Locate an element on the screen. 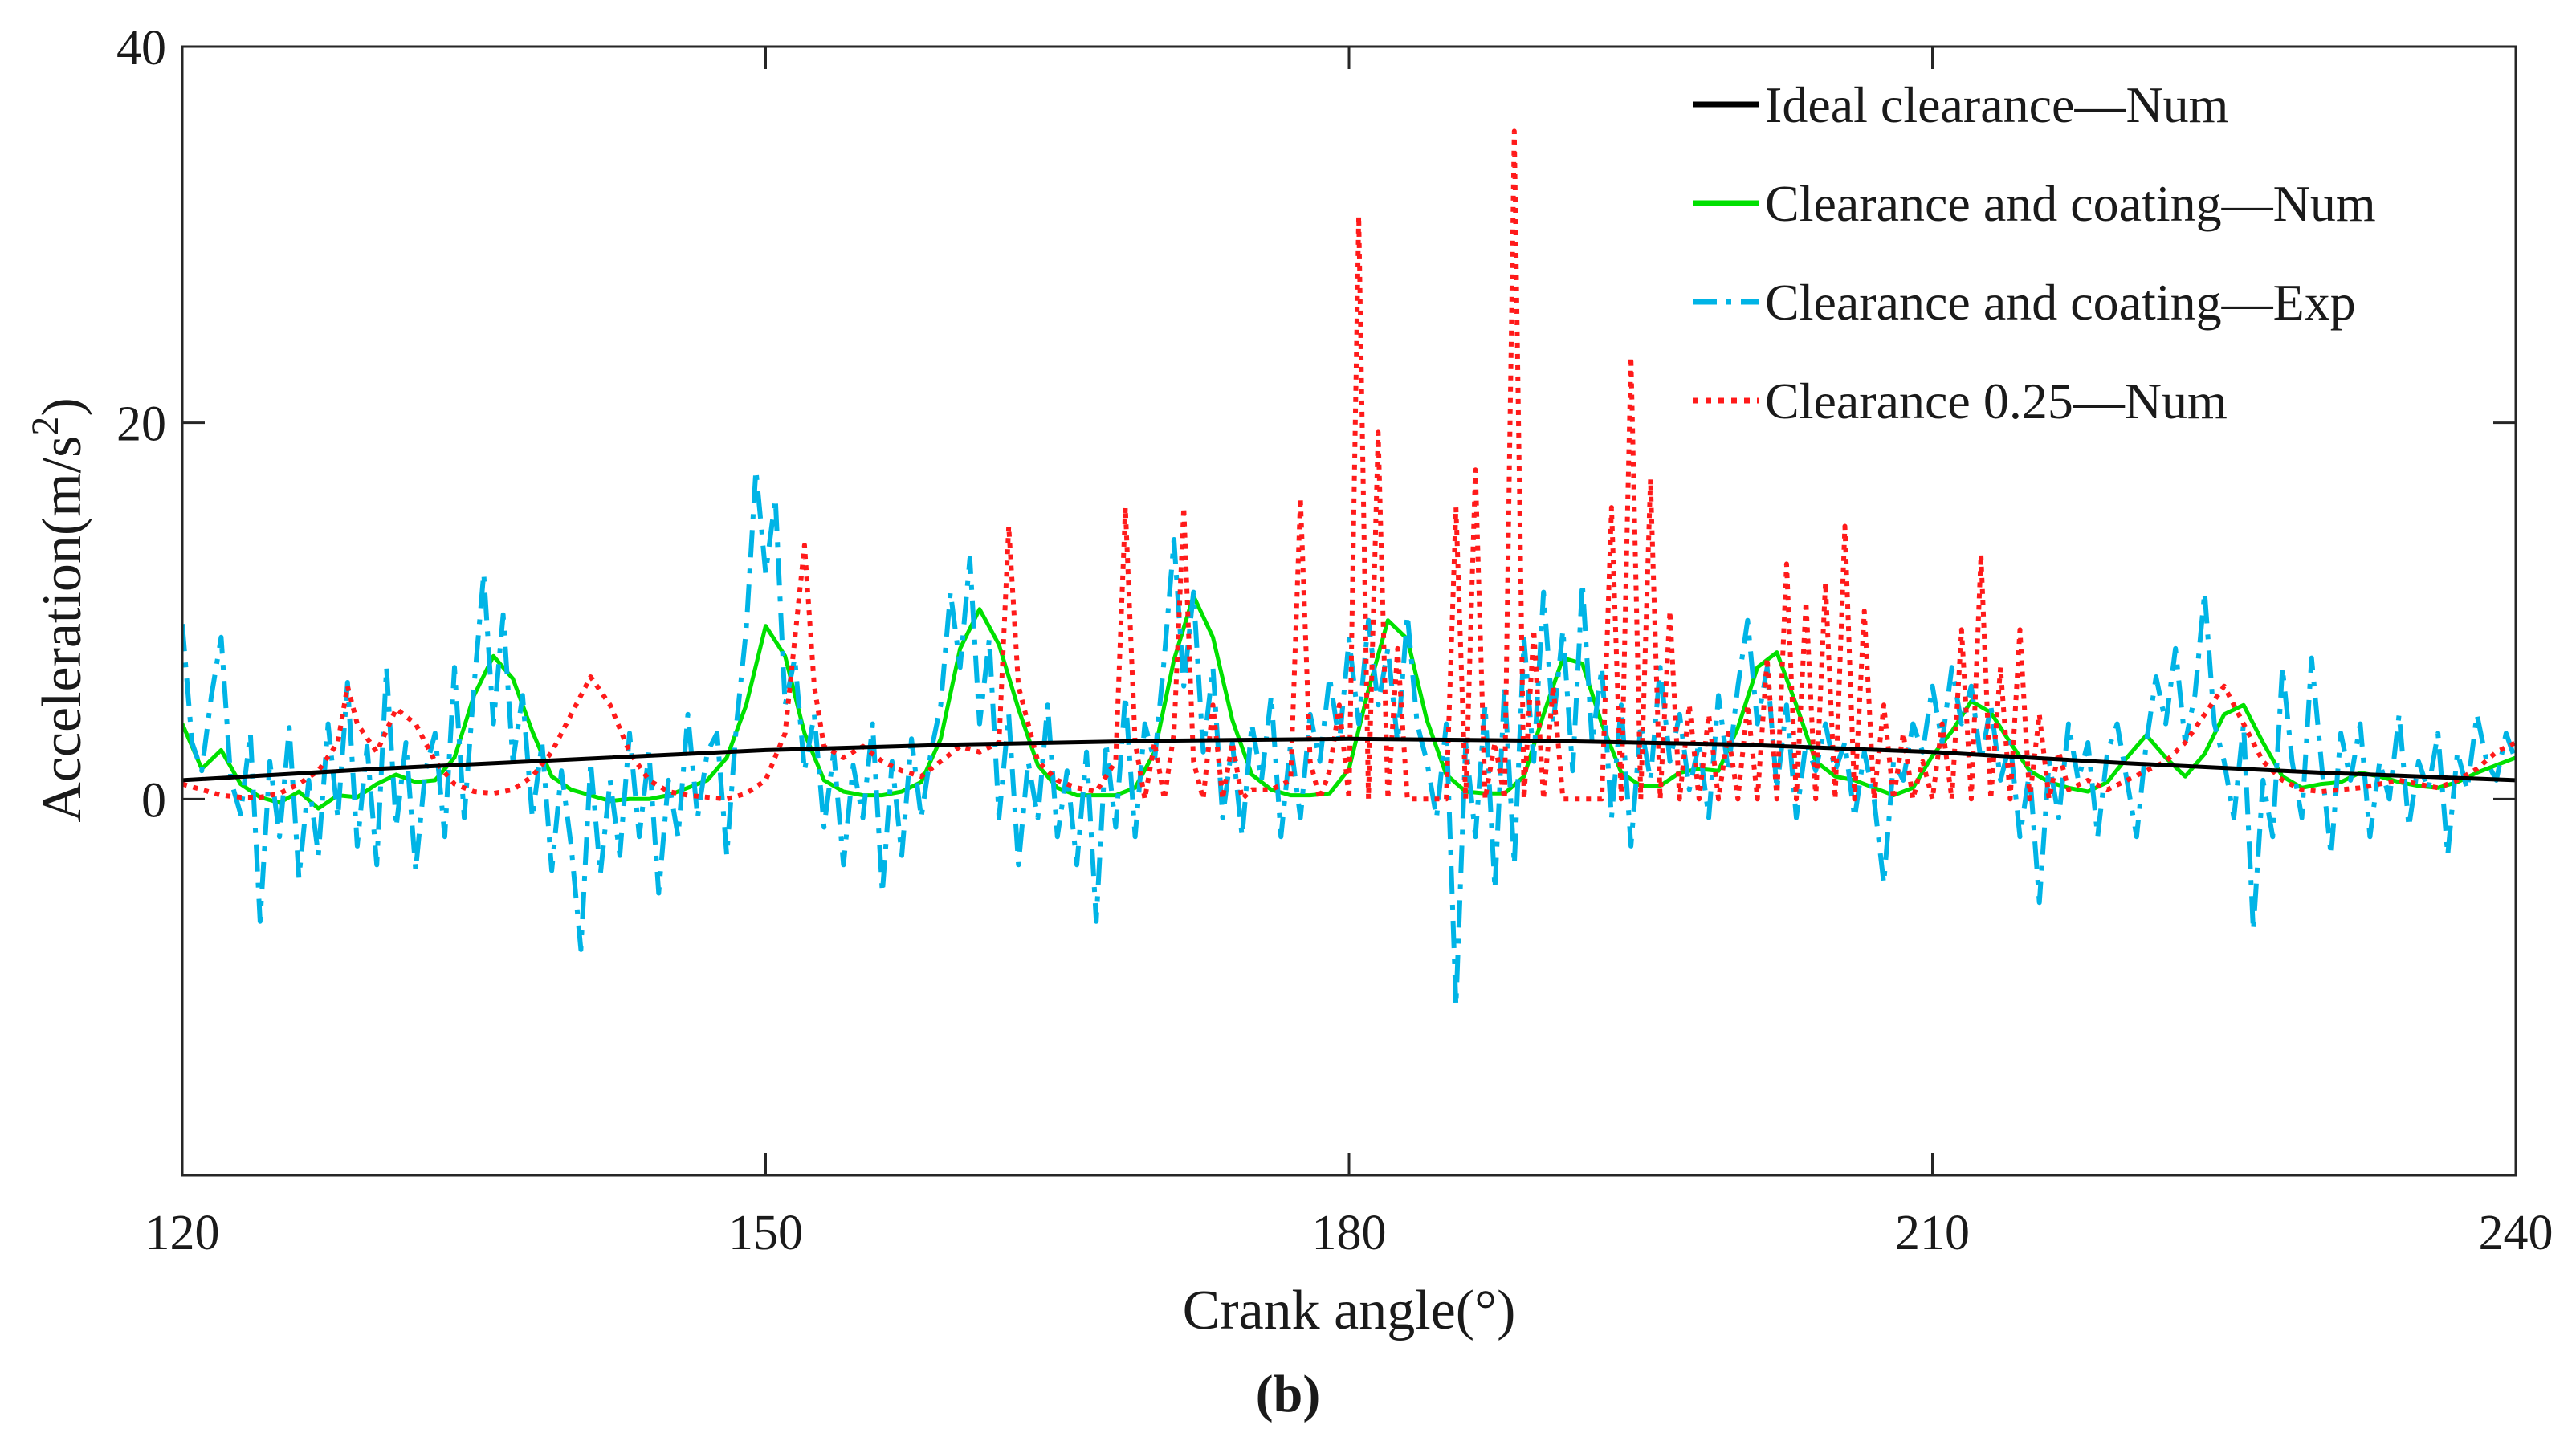 The image size is (2576, 1437). y-axis-title-main: Acceleration(m/s is located at coordinates (62, 629).